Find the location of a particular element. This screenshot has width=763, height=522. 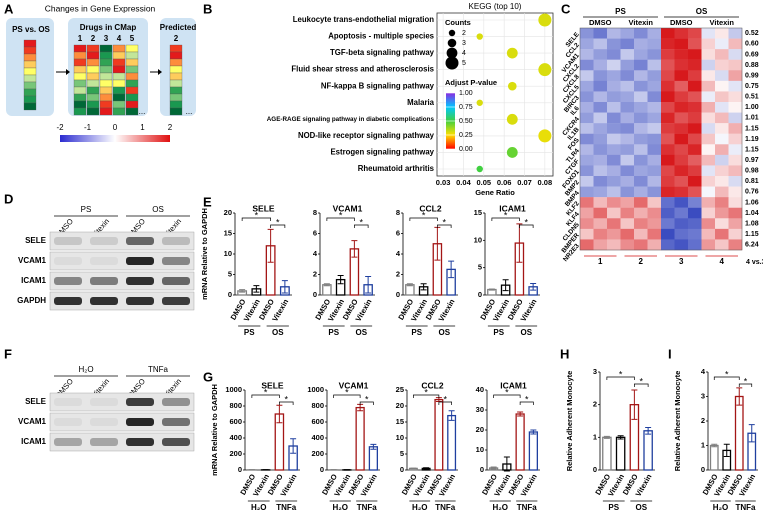

panel-label: A is located at coordinates (9, 8).